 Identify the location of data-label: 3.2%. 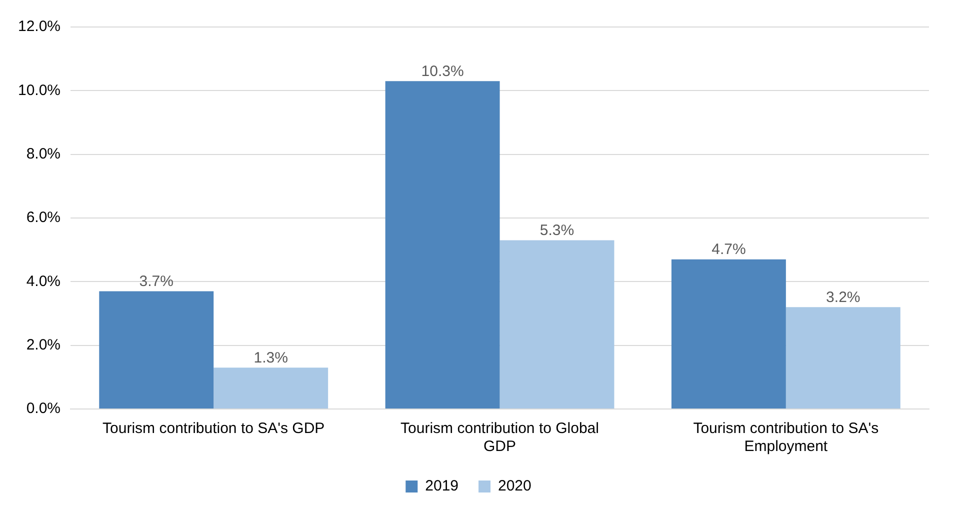
(843, 297).